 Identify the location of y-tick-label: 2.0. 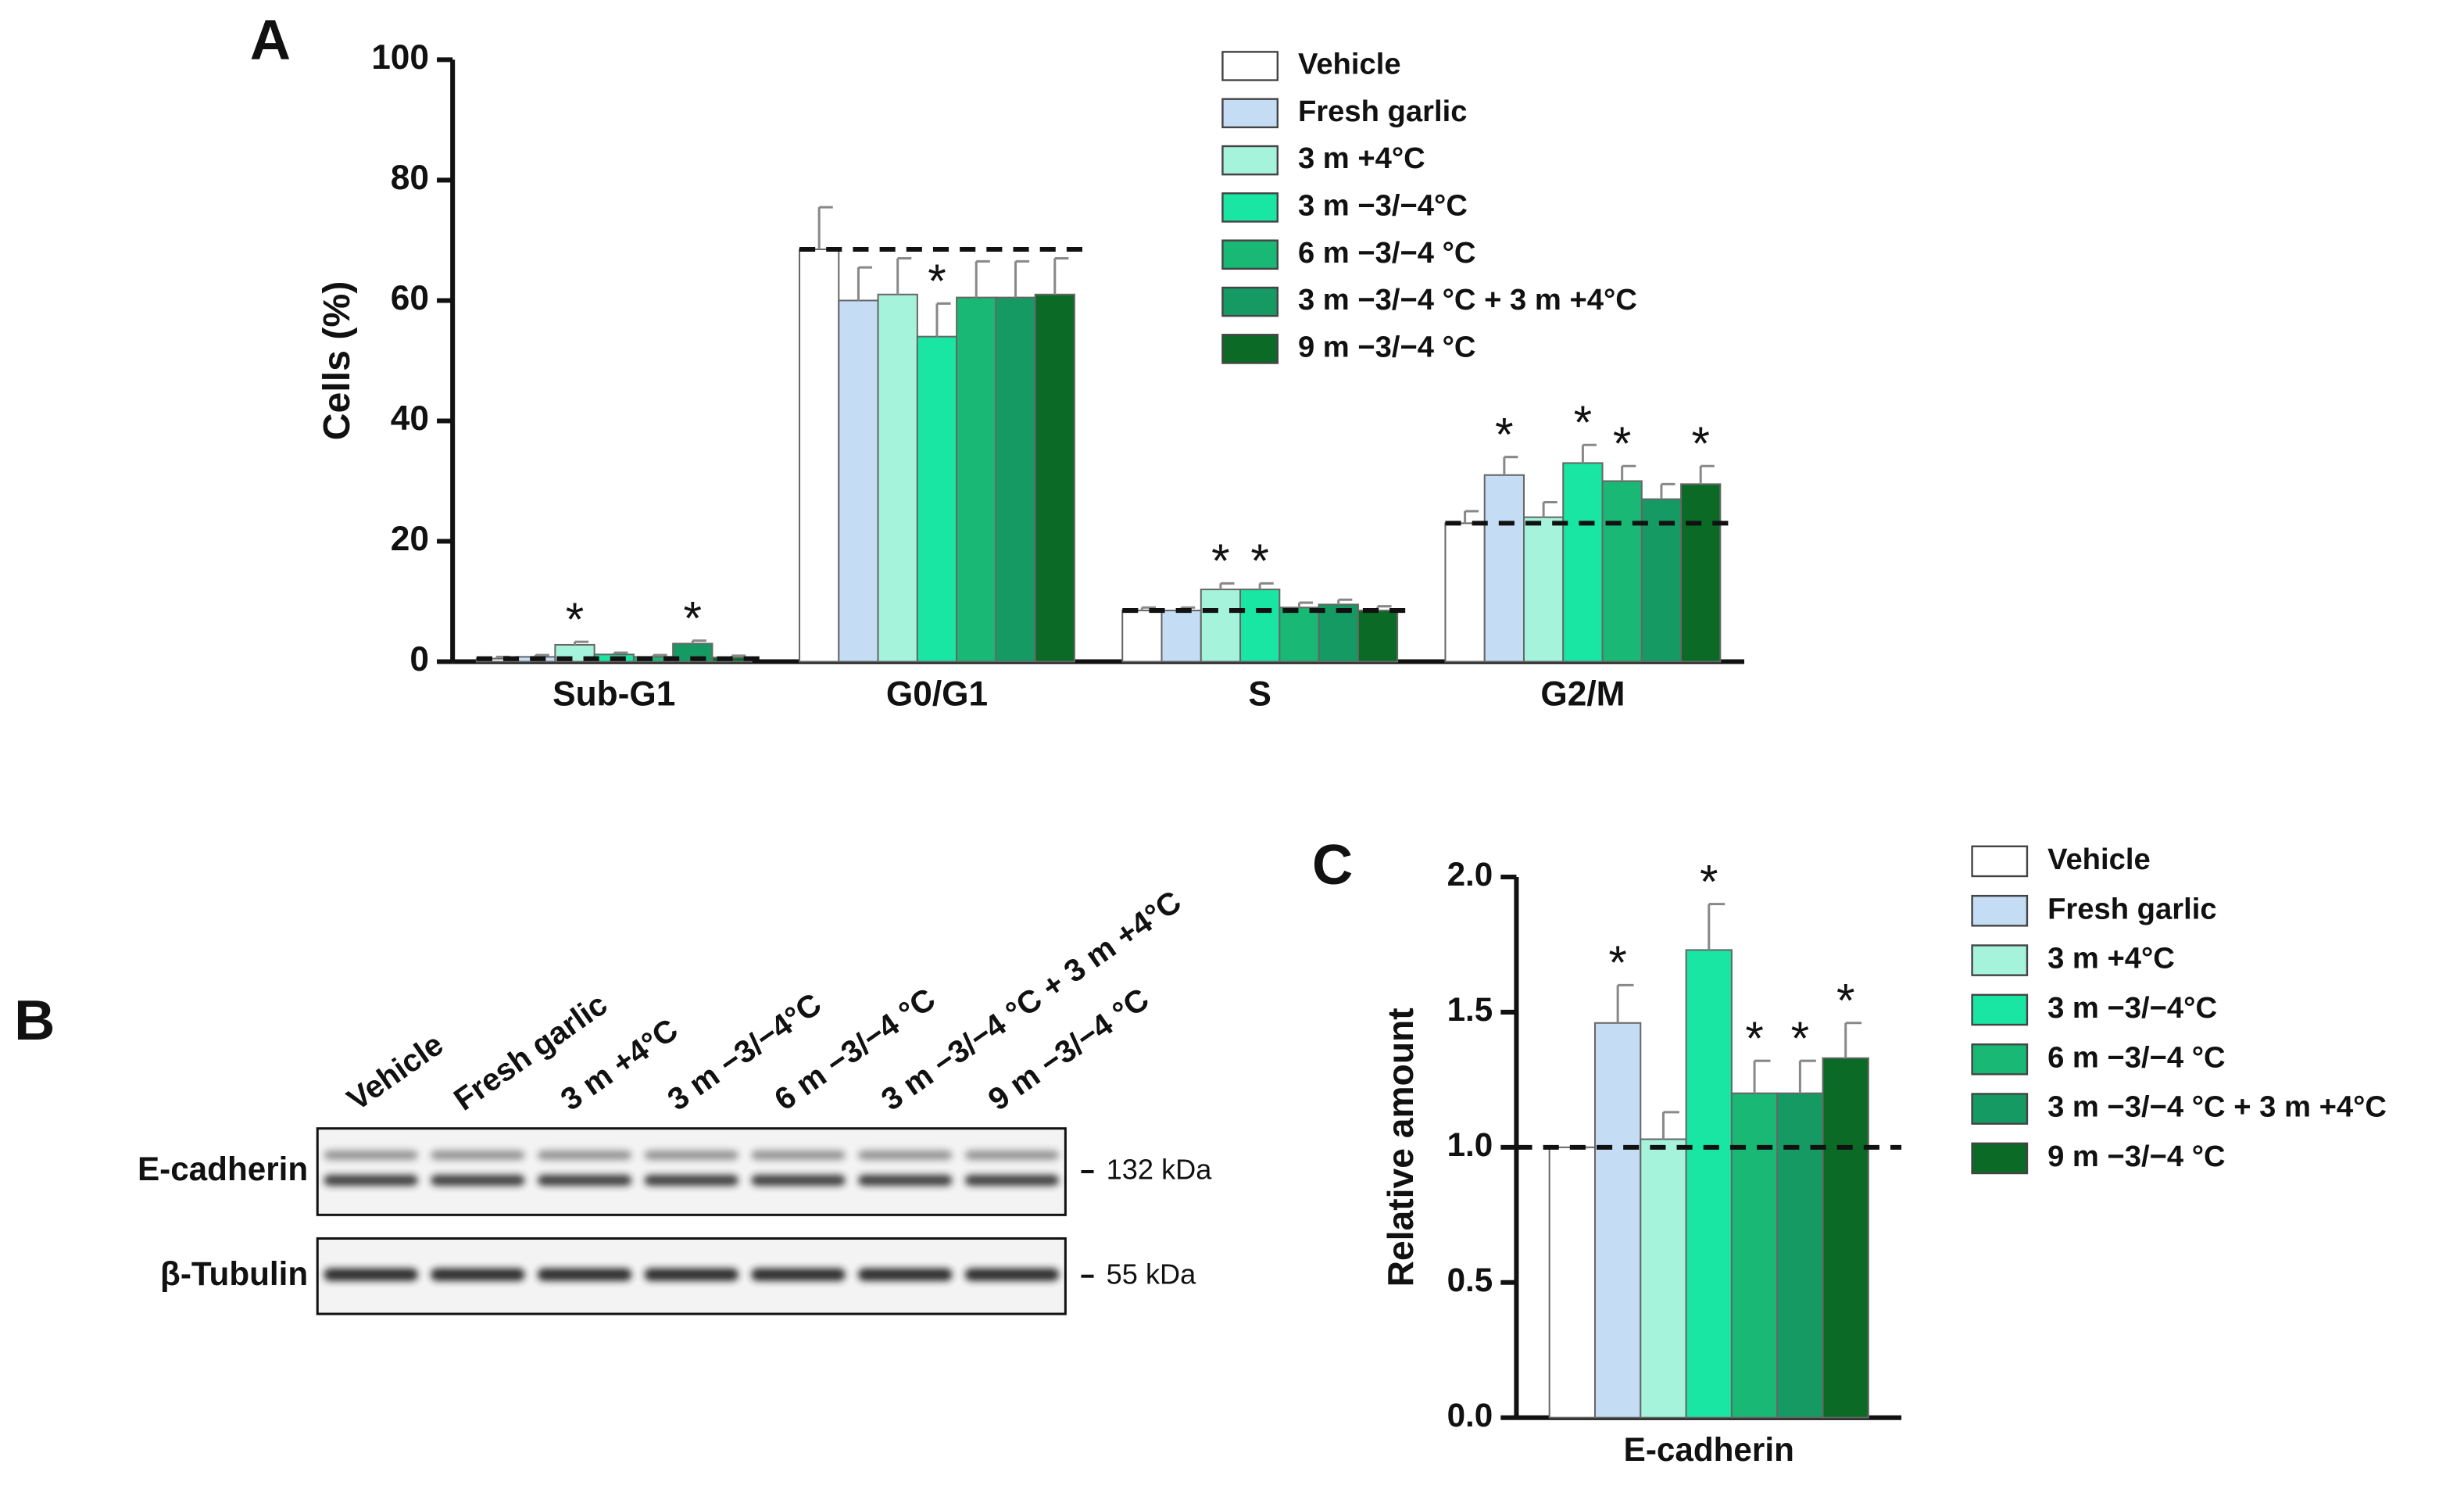
(1470, 874).